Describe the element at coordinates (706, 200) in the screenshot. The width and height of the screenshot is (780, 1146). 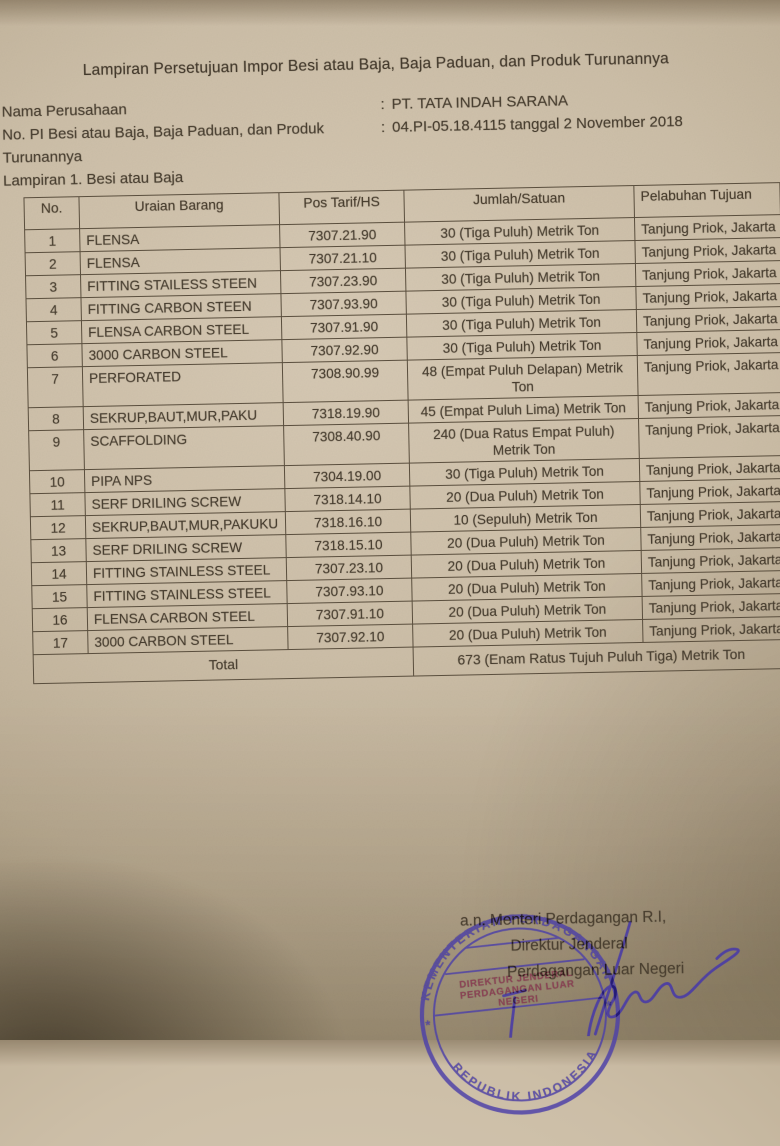
I see `header-pelabuhan-tujuan: Pelabuhan Tujuan` at that location.